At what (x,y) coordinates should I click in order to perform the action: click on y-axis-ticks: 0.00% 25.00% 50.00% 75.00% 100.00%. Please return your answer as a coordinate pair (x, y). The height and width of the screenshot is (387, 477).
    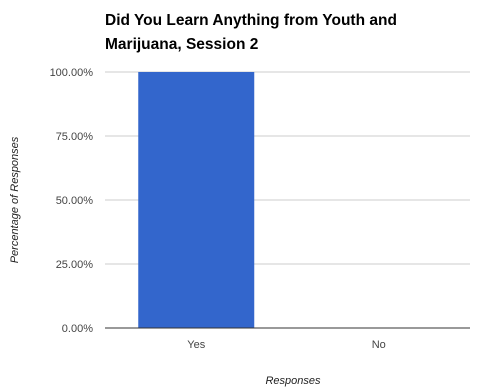
    Looking at the image, I should click on (72, 201).